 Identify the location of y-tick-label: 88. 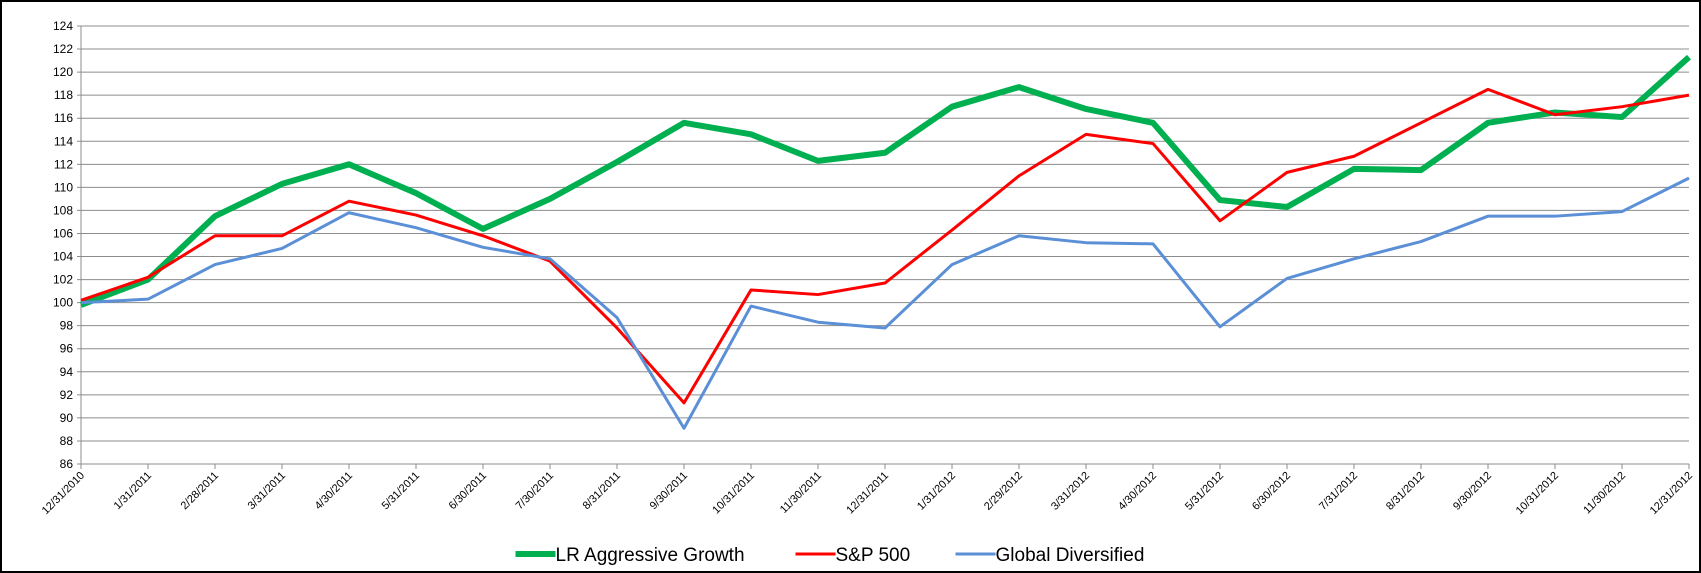
(67, 441).